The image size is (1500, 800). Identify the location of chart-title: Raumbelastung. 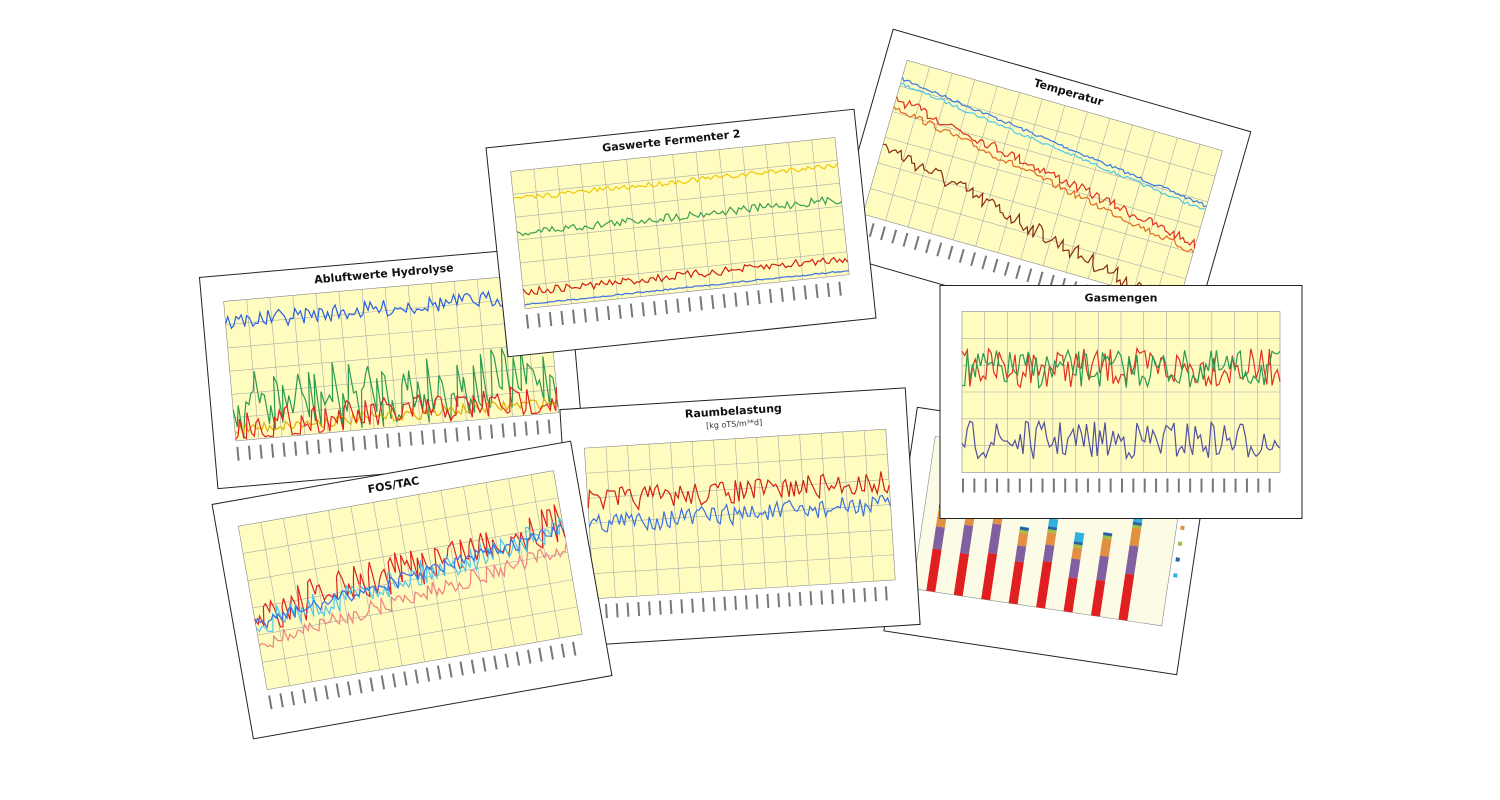
(734, 411).